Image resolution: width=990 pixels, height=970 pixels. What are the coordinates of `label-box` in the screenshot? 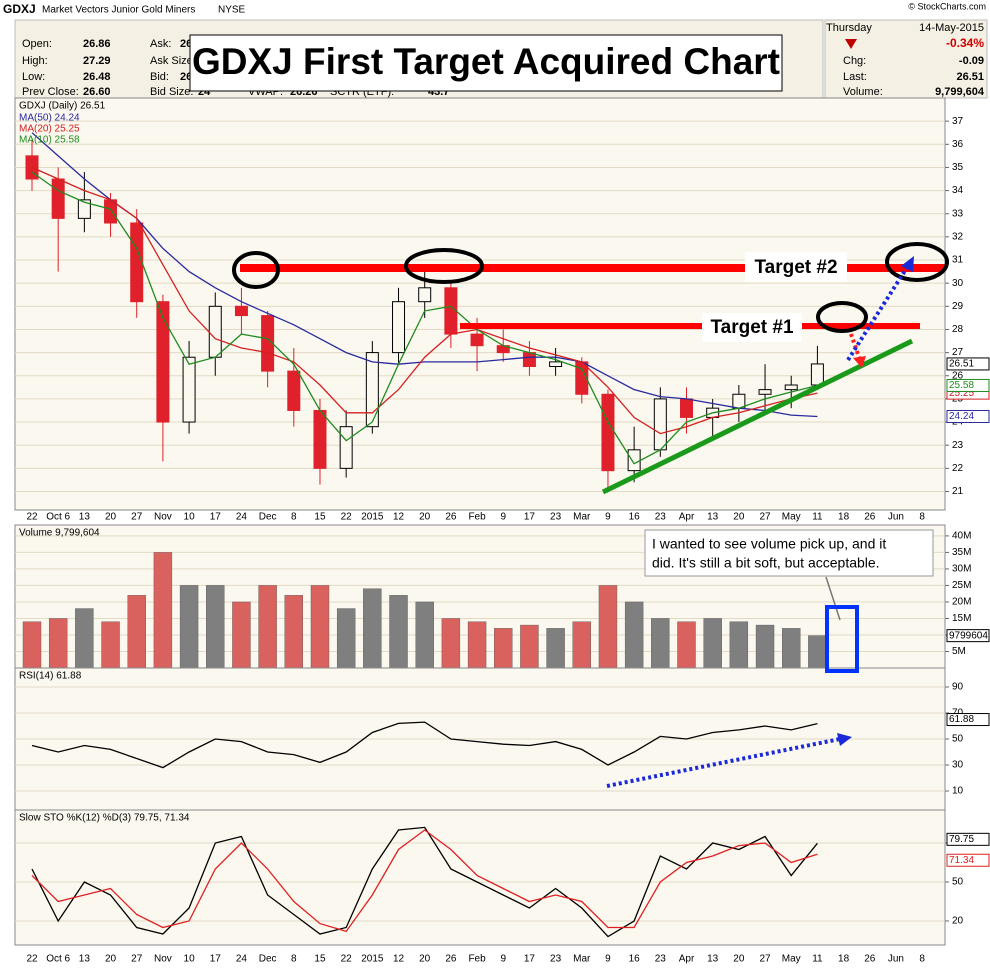 It's located at (752, 327).